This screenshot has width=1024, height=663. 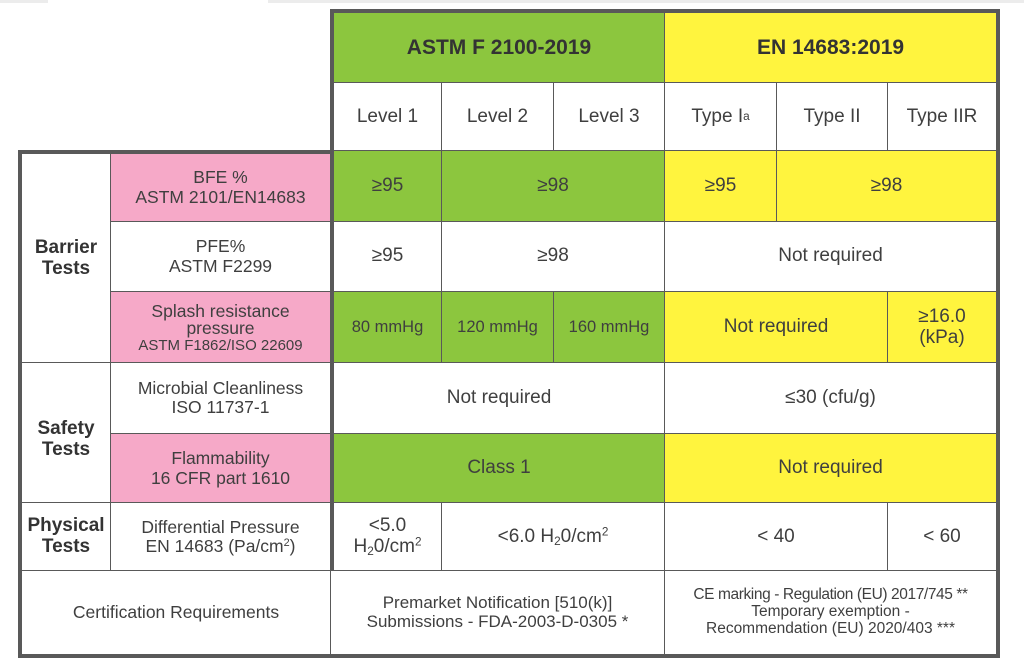 I want to click on bfe-en-type-1: ≥95, so click(x=720, y=186).